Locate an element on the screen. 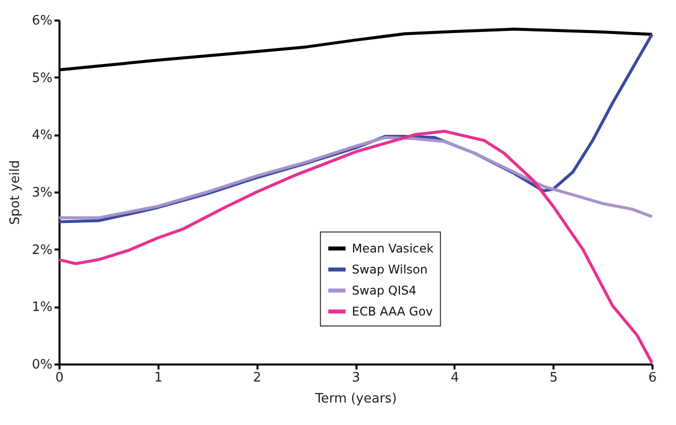 This screenshot has height=425, width=676. y-tick-label: 2% is located at coordinates (42, 250).